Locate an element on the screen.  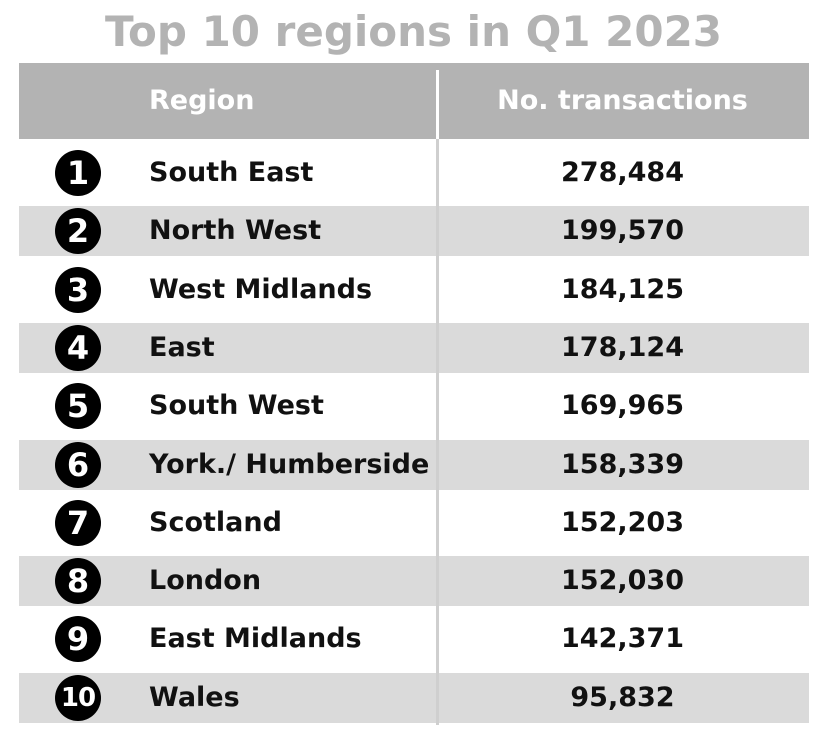
table-row: 8 London 152,030 is located at coordinates (414, 581).